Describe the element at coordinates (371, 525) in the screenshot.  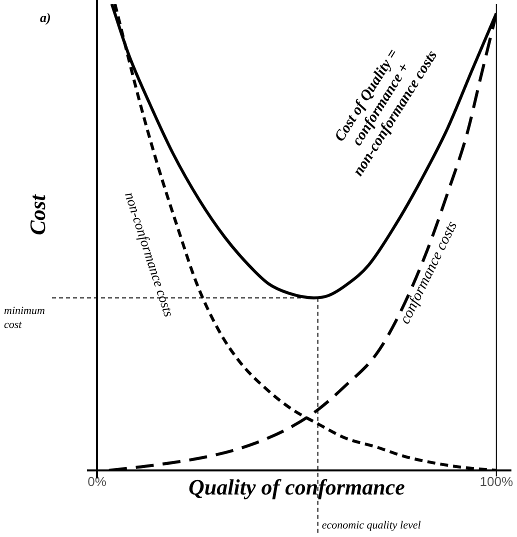
I see `ref-line-label: economic quality level` at that location.